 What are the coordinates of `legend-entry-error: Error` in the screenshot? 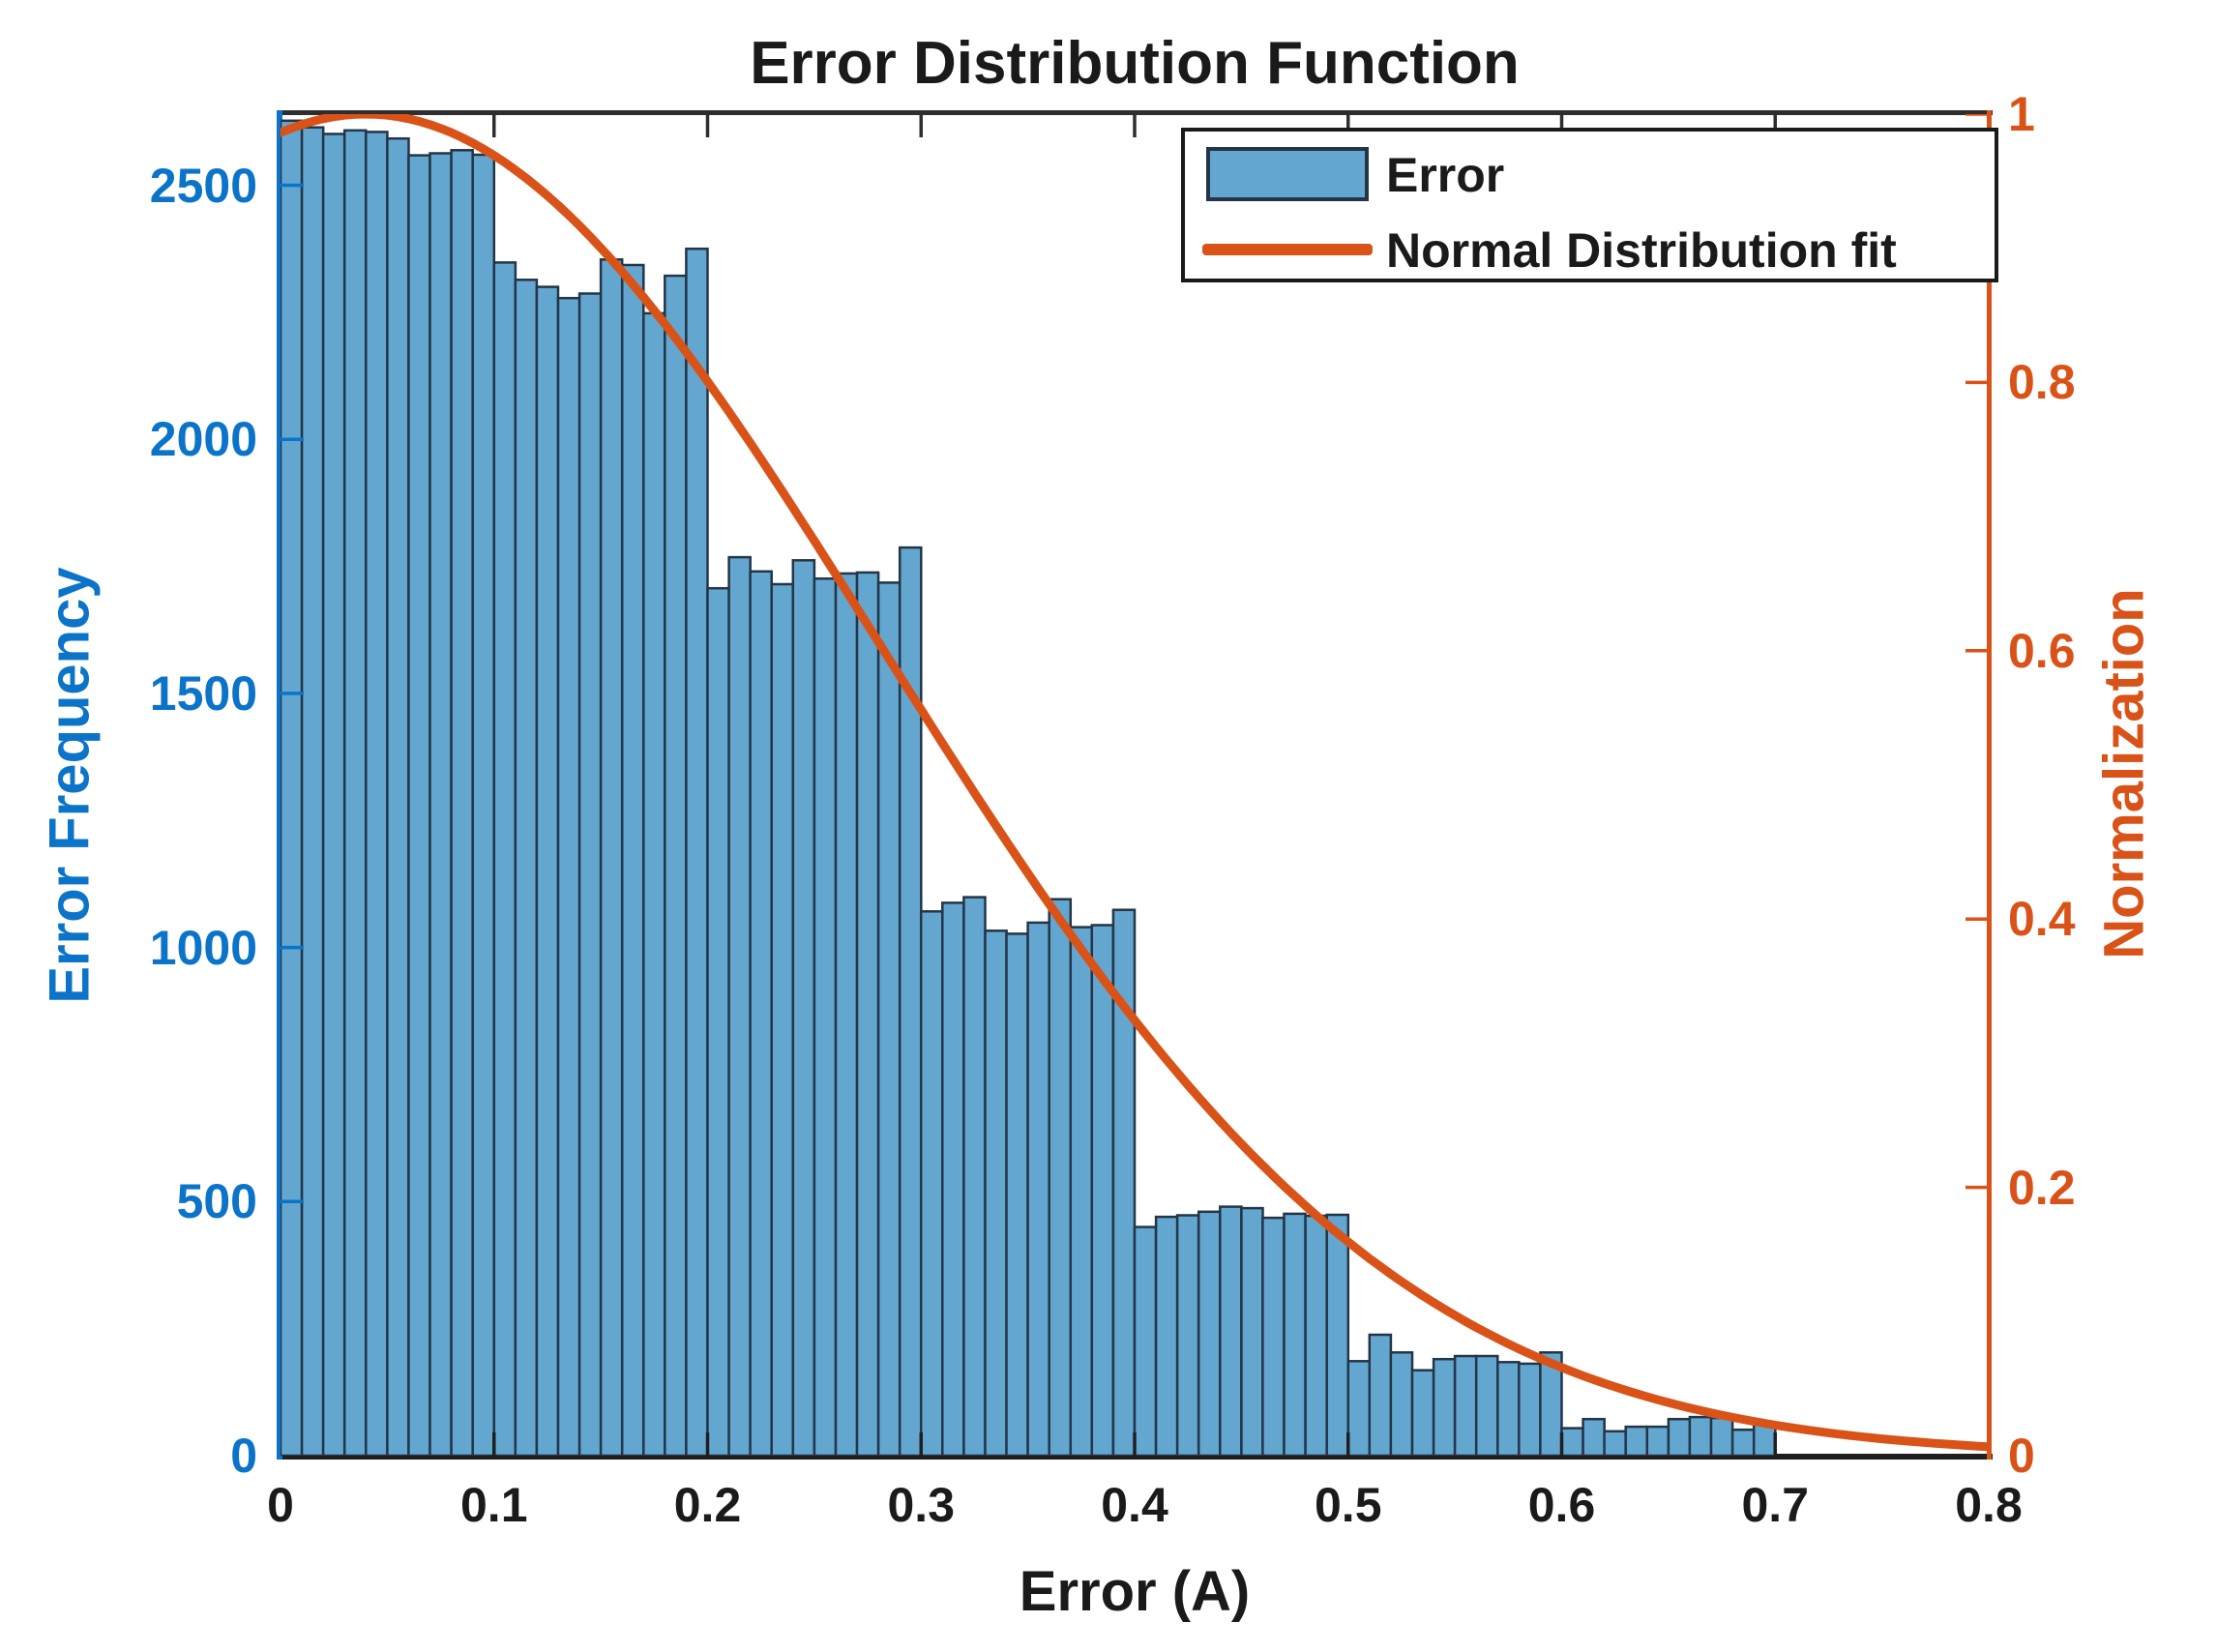 It's located at (1590, 175).